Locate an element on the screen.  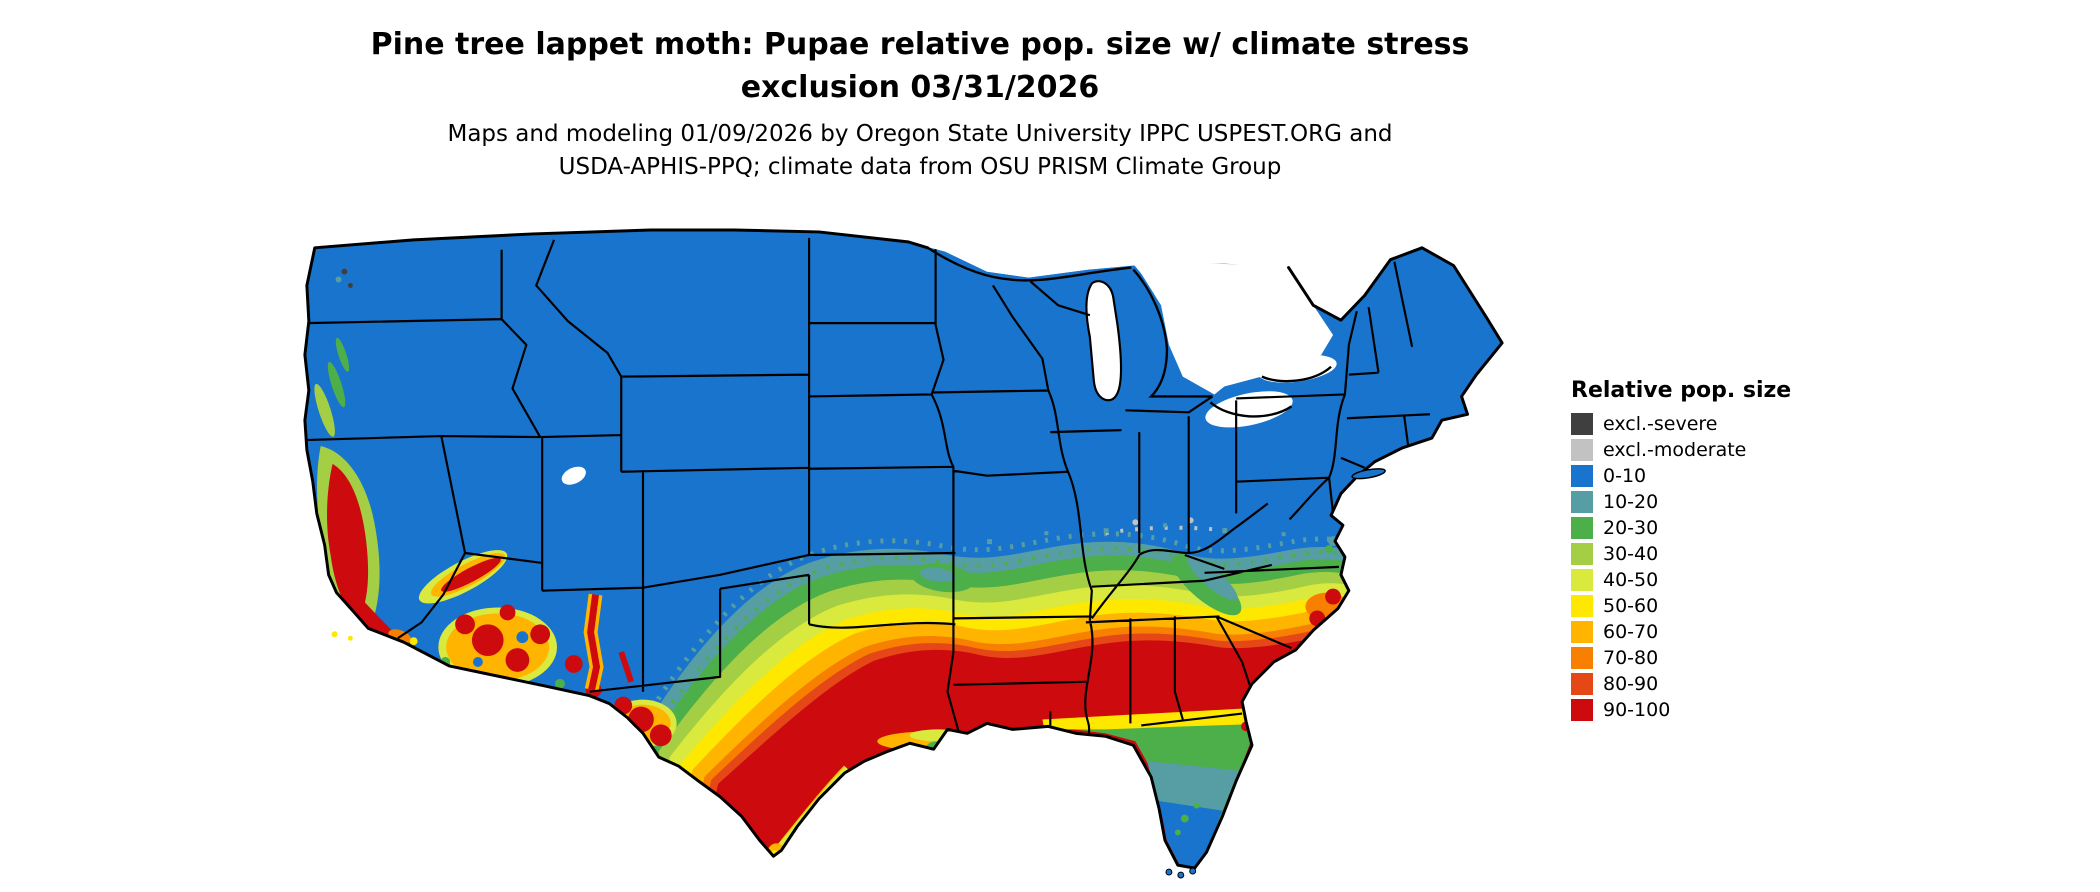
title-line-2: exclusion 03/31/2026 is located at coordinates (920, 87).